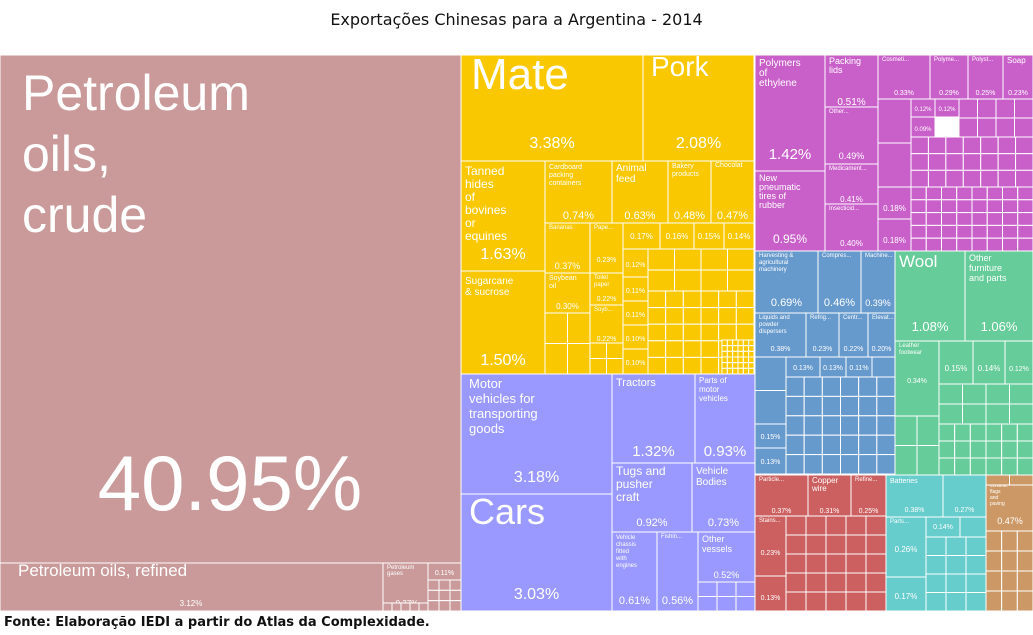  Describe the element at coordinates (985, 268) in the screenshot. I see `tile-furniture-label-line-2: furniture` at that location.